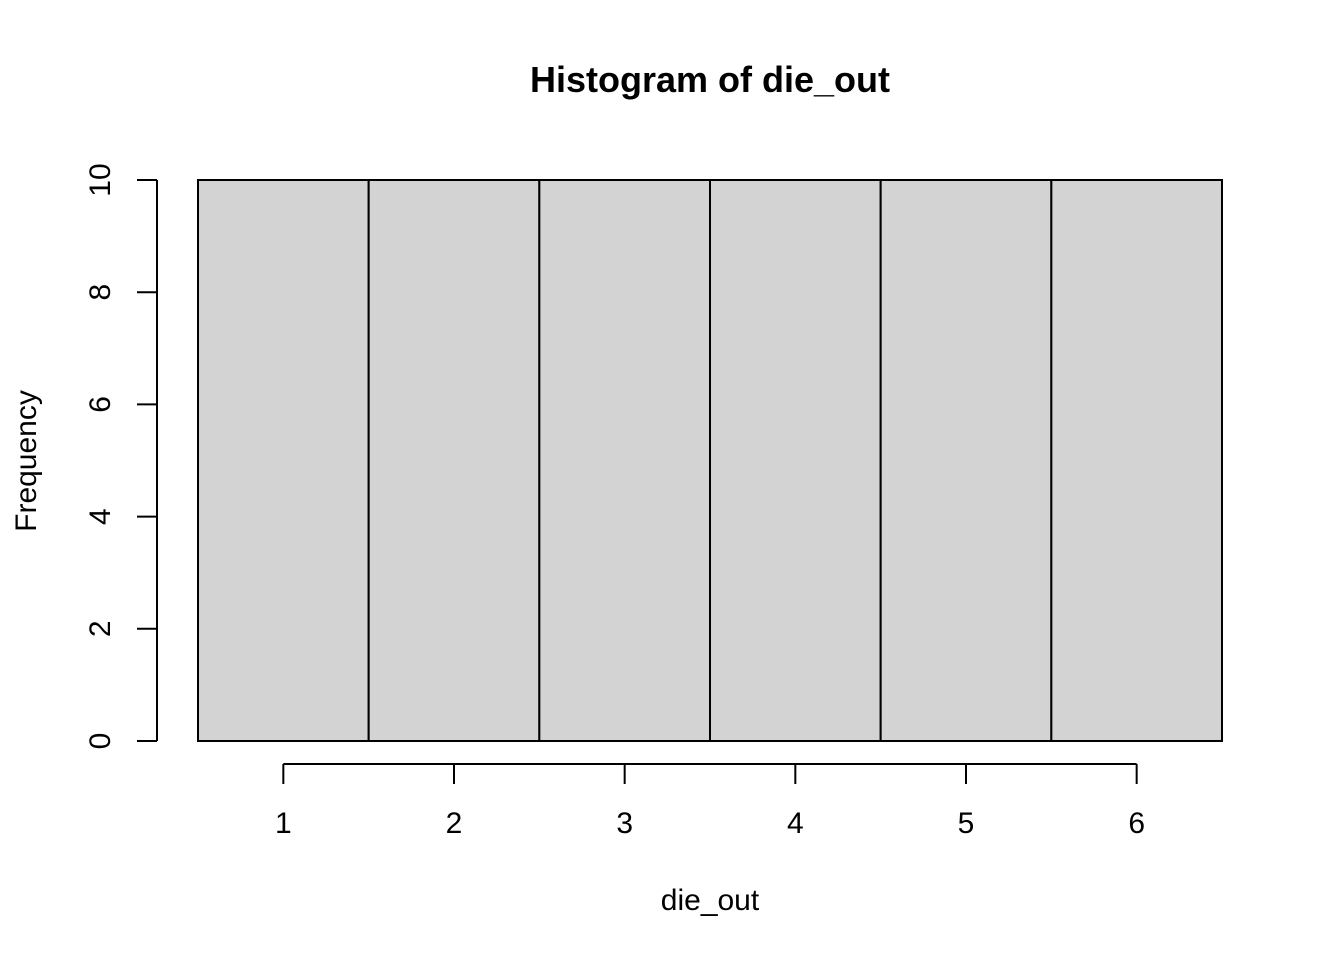 The image size is (1344, 960). Describe the element at coordinates (710, 801) in the screenshot. I see `x-axis: 1 2 3 4 5 6` at that location.